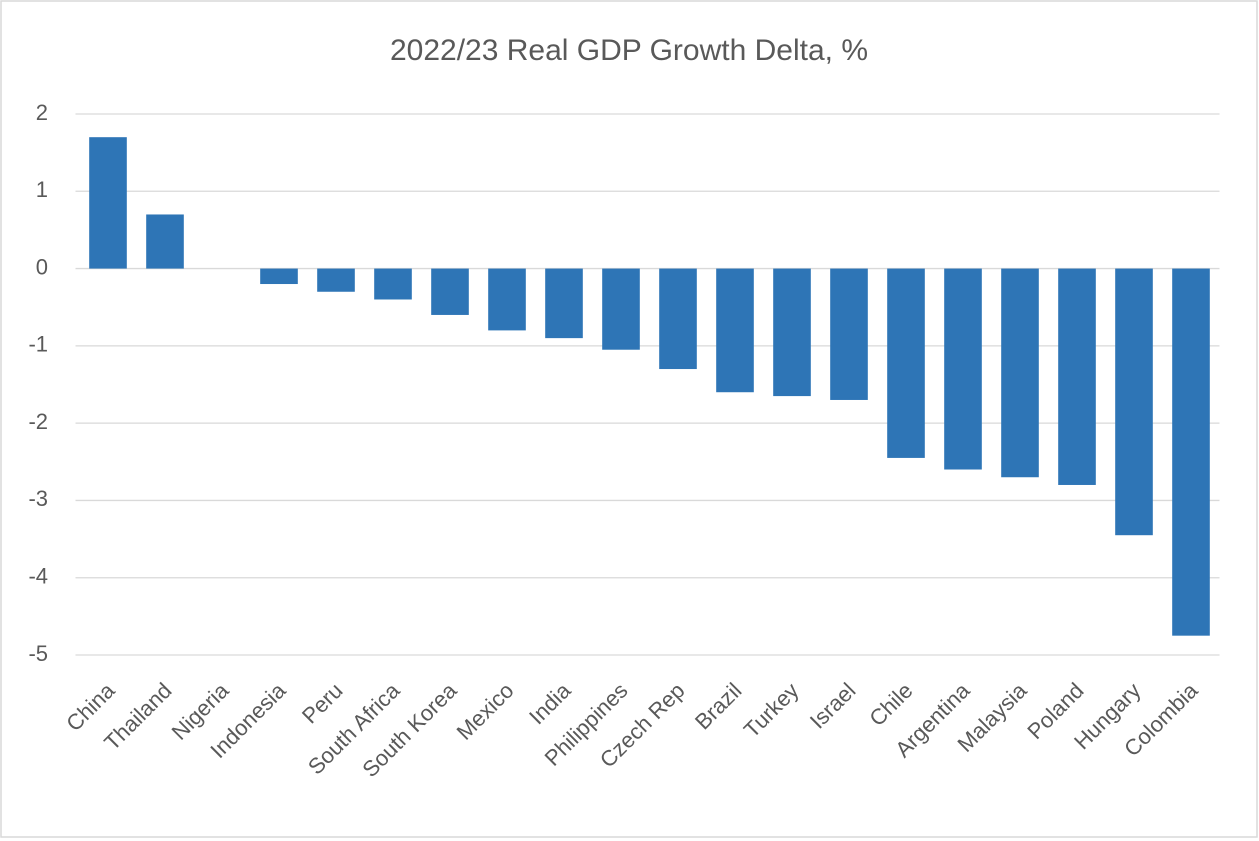 Image resolution: width=1259 pixels, height=841 pixels. Describe the element at coordinates (38, 344) in the screenshot. I see `y-tick-label: -1` at that location.